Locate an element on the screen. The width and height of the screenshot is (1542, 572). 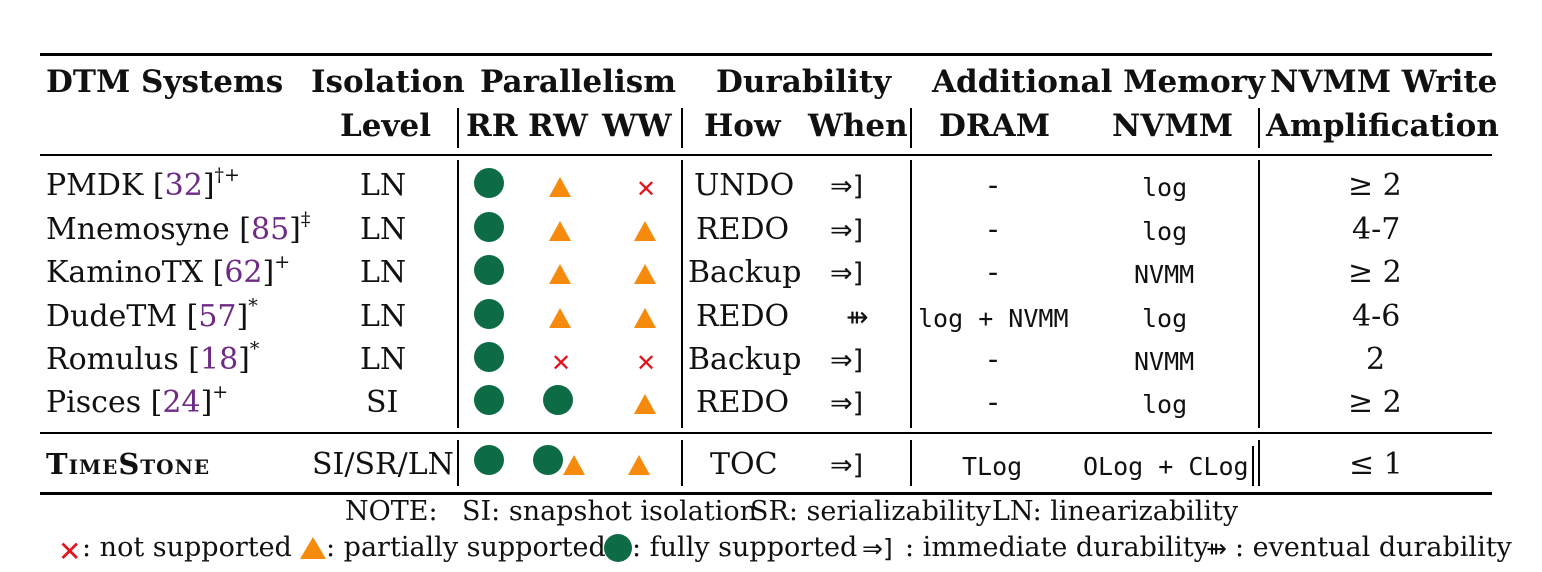
write-amplification: 4-7 is located at coordinates (1376, 229).